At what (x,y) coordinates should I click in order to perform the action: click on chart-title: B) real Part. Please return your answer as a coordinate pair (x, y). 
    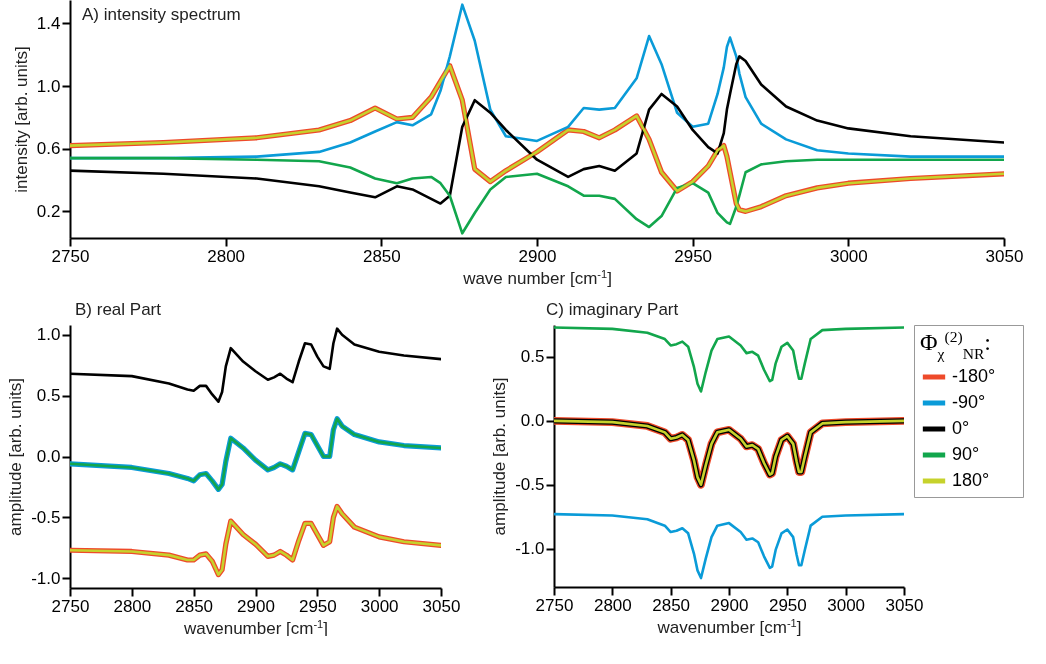
    Looking at the image, I should click on (118, 309).